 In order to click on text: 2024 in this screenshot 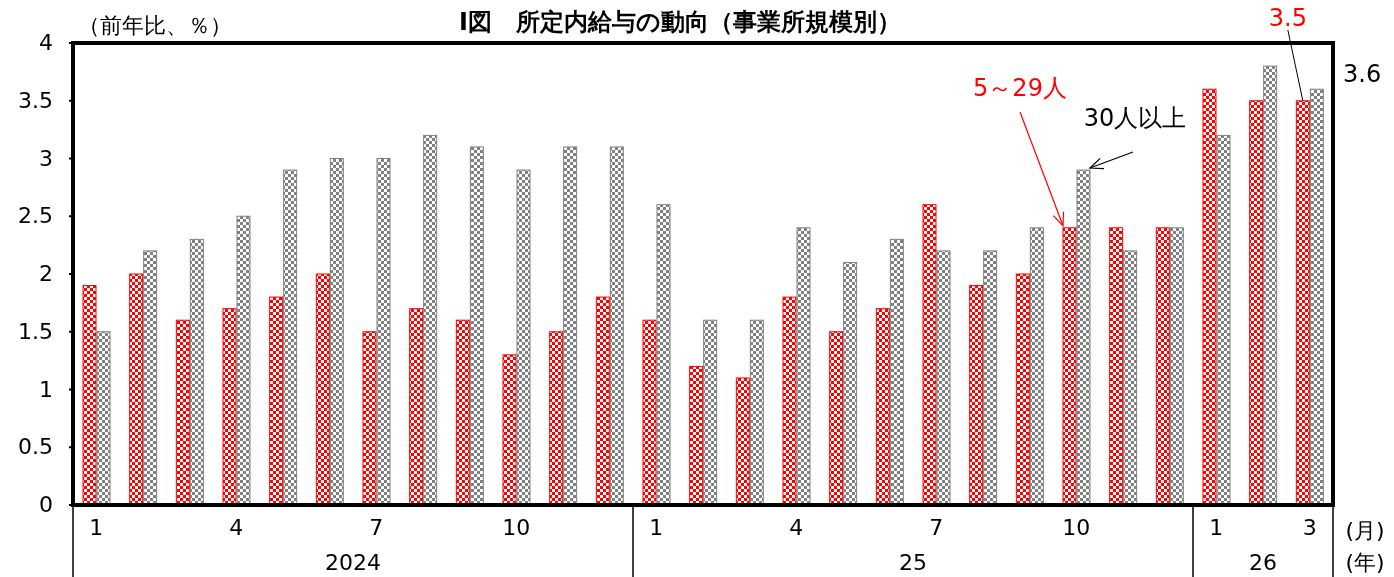, I will do `click(353, 562)`.